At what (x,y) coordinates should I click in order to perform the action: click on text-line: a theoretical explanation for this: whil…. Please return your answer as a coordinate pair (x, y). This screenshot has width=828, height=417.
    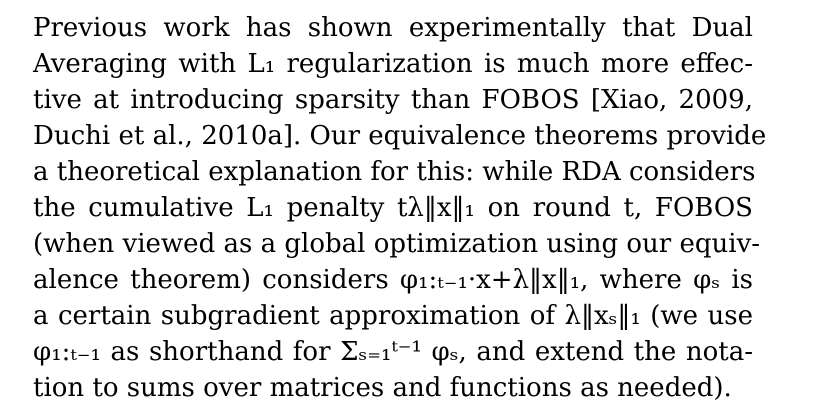
    Looking at the image, I should click on (394, 172).